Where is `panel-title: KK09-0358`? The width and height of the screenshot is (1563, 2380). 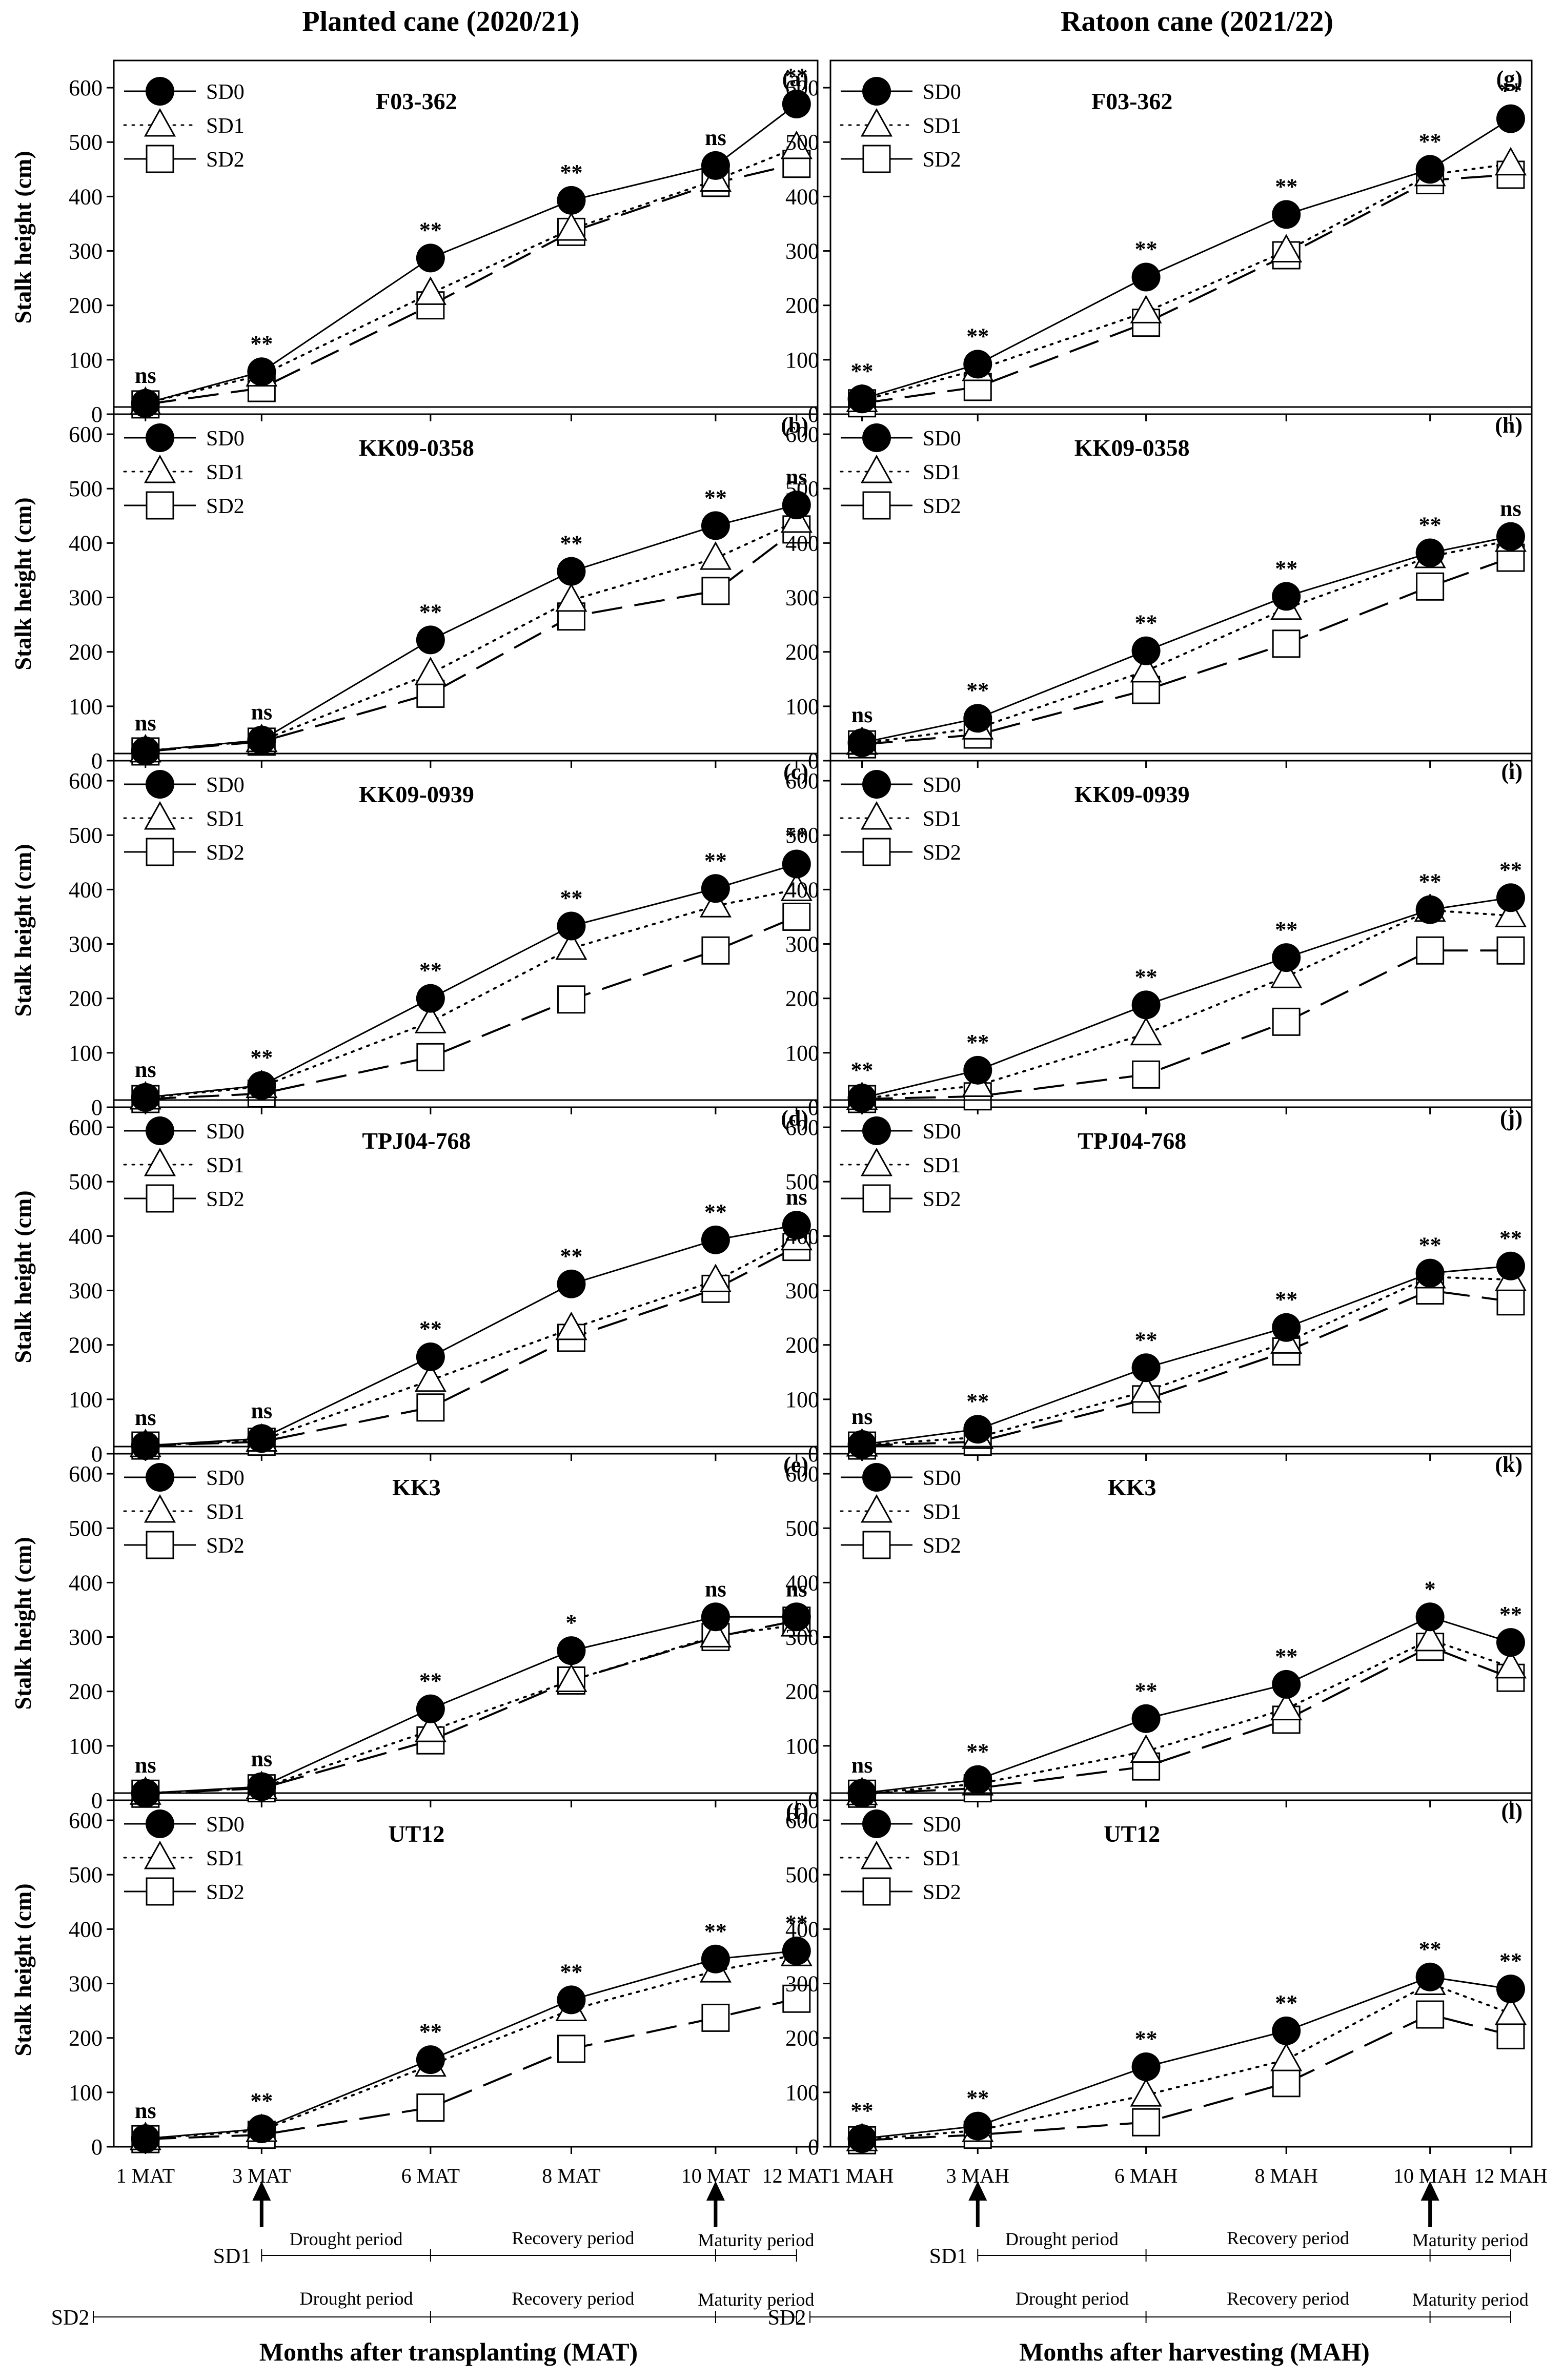 panel-title: KK09-0358 is located at coordinates (1132, 448).